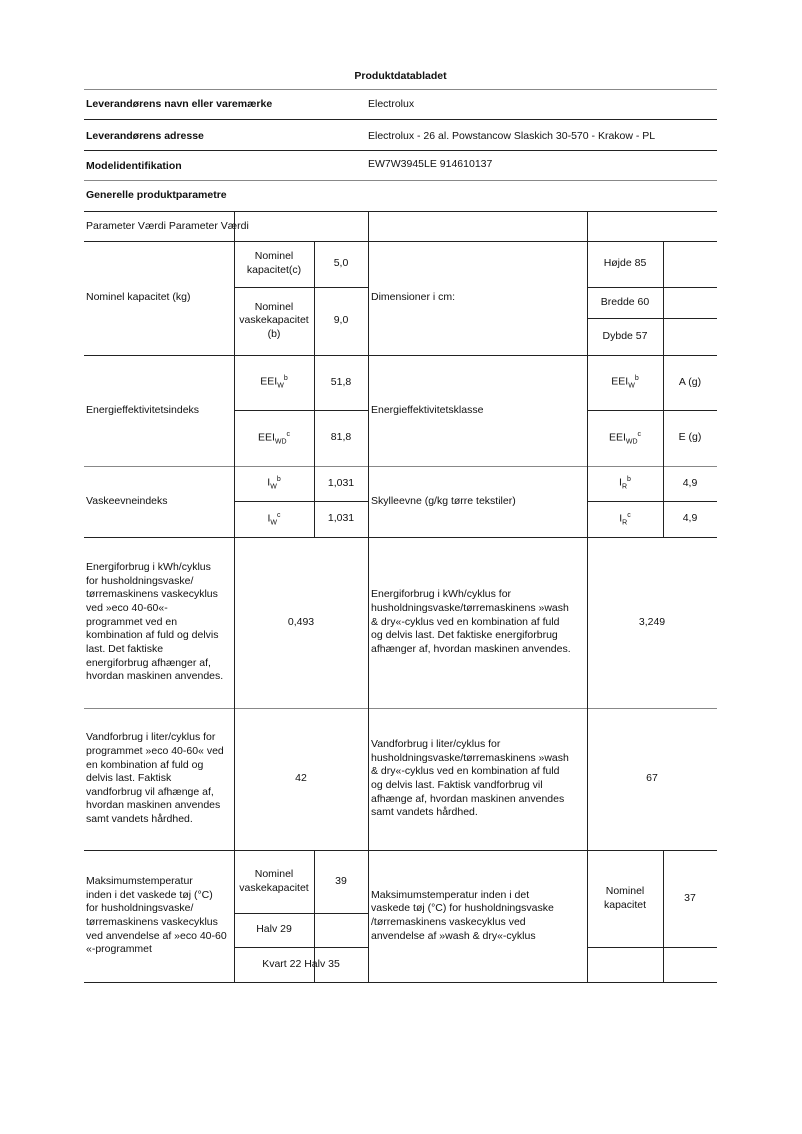 The height and width of the screenshot is (1134, 802). What do you see at coordinates (443, 500) in the screenshot?
I see `rinse-label: Skylleevne (g/kg tørre tekstiler)` at bounding box center [443, 500].